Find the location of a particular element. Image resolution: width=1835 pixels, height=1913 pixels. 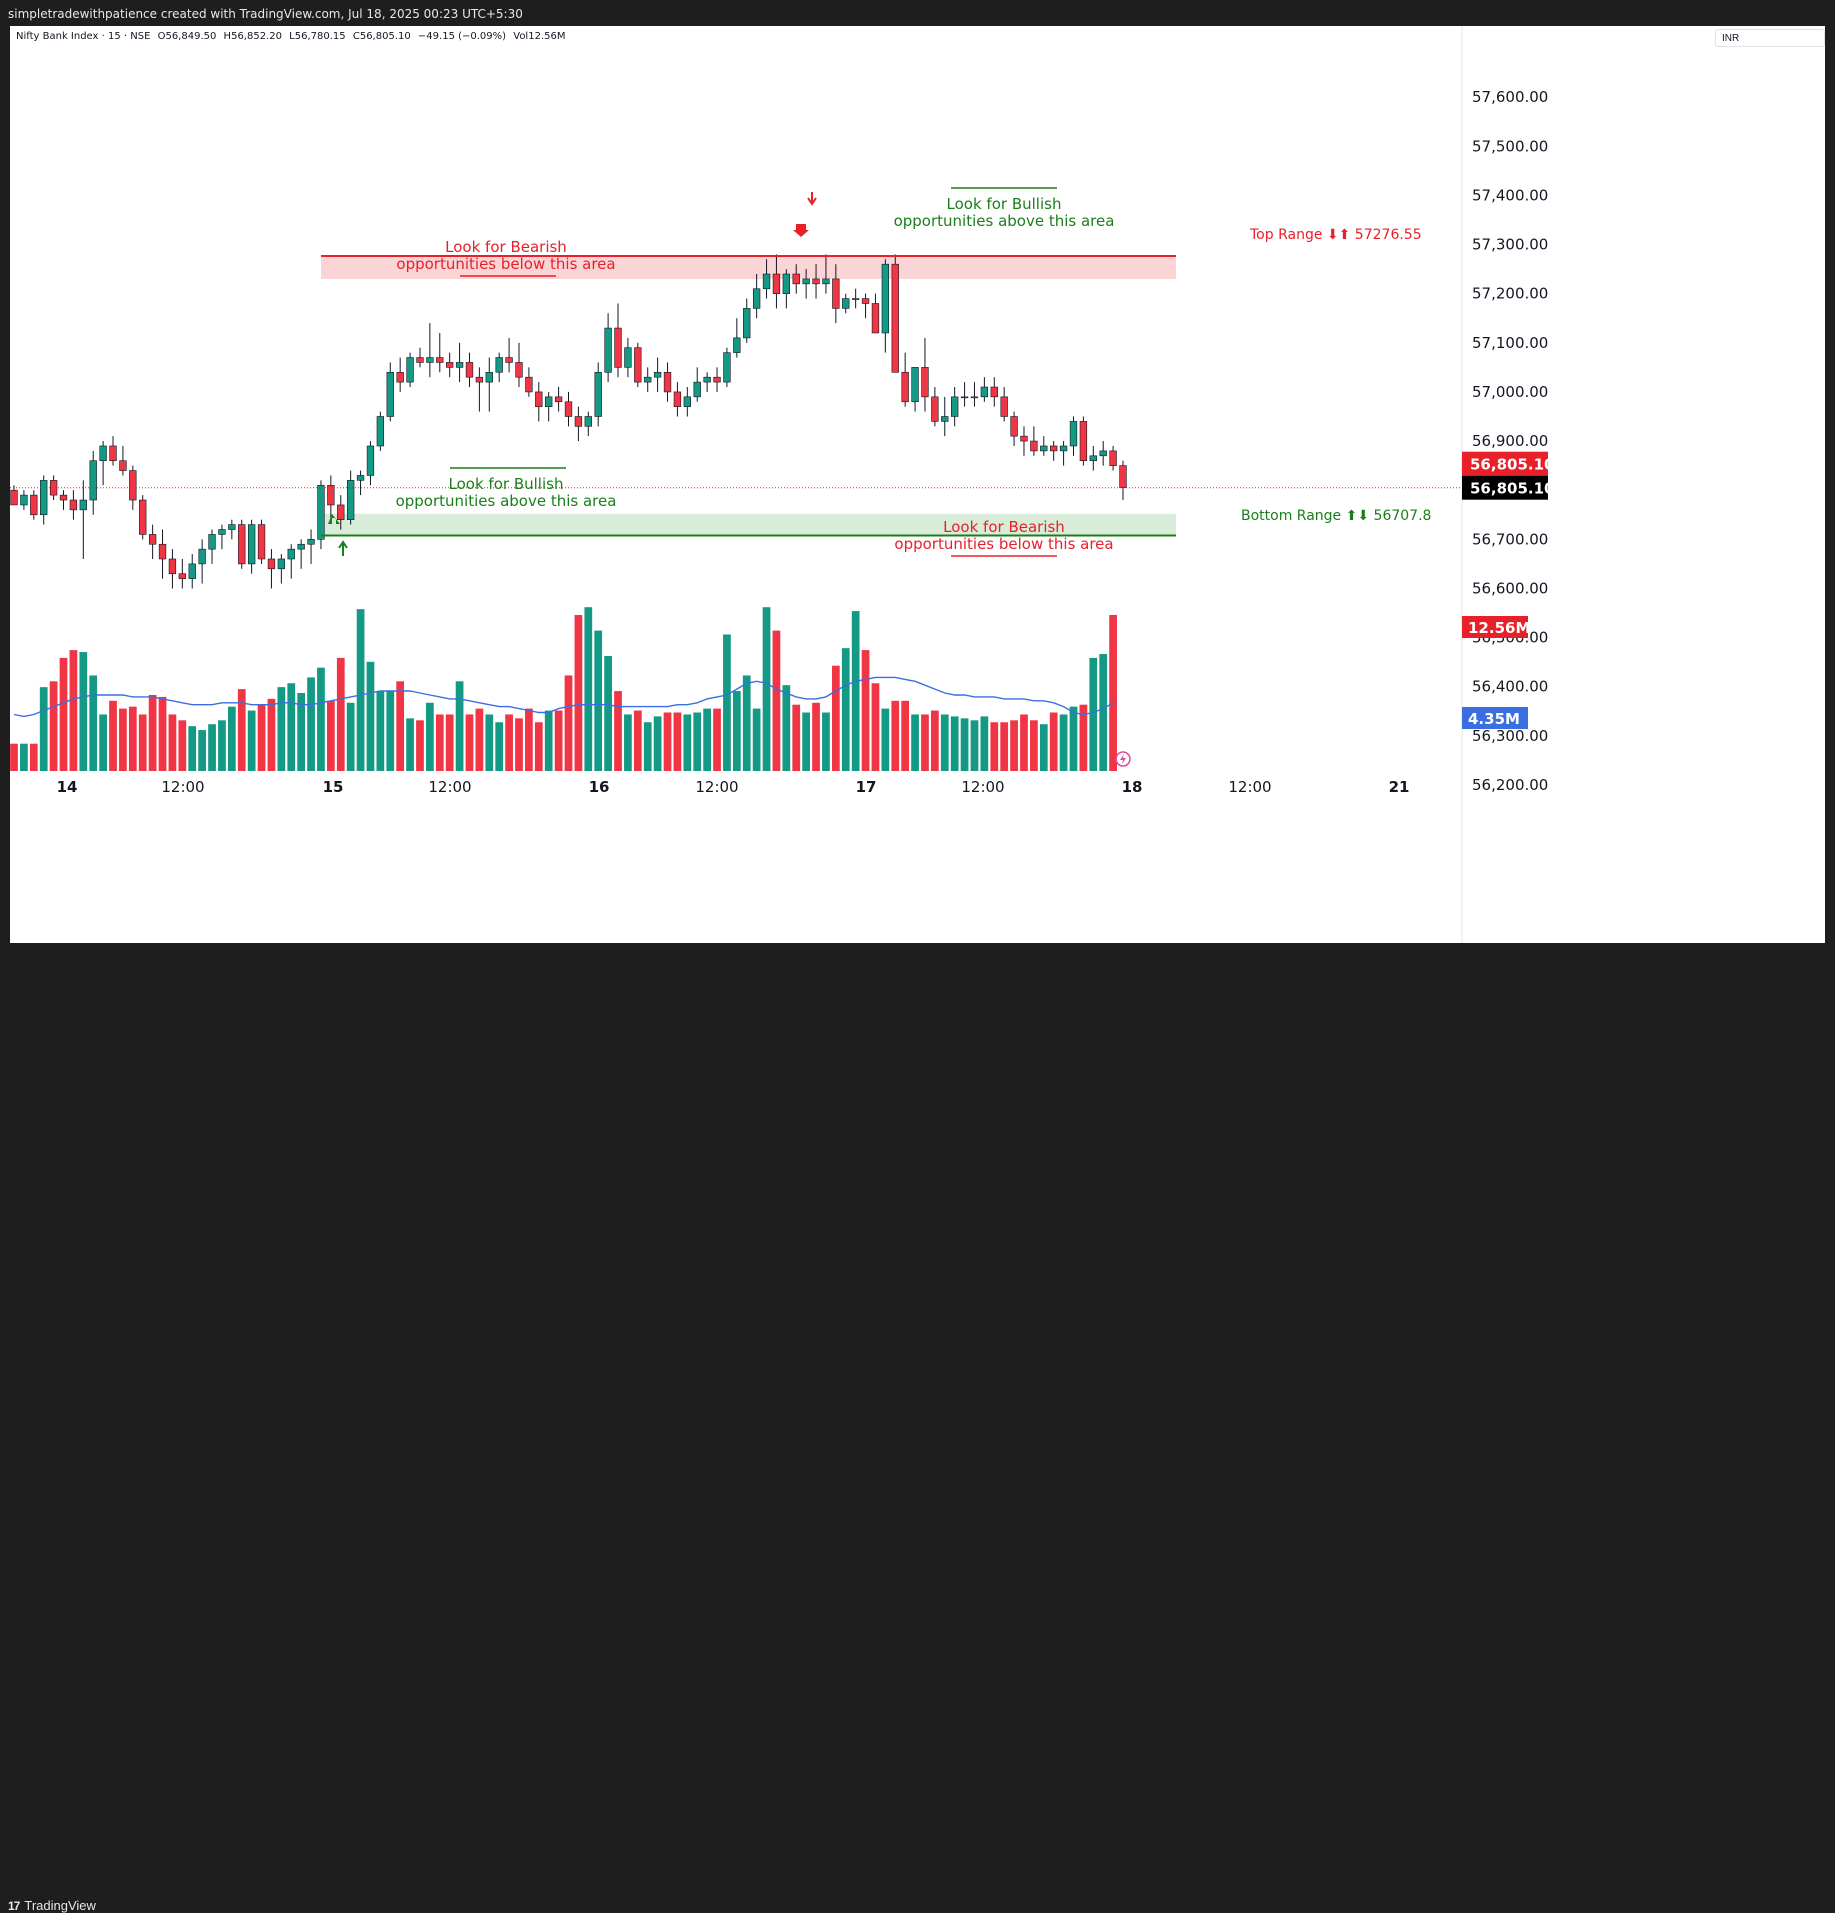

close-price-badge is located at coordinates (1505, 487).